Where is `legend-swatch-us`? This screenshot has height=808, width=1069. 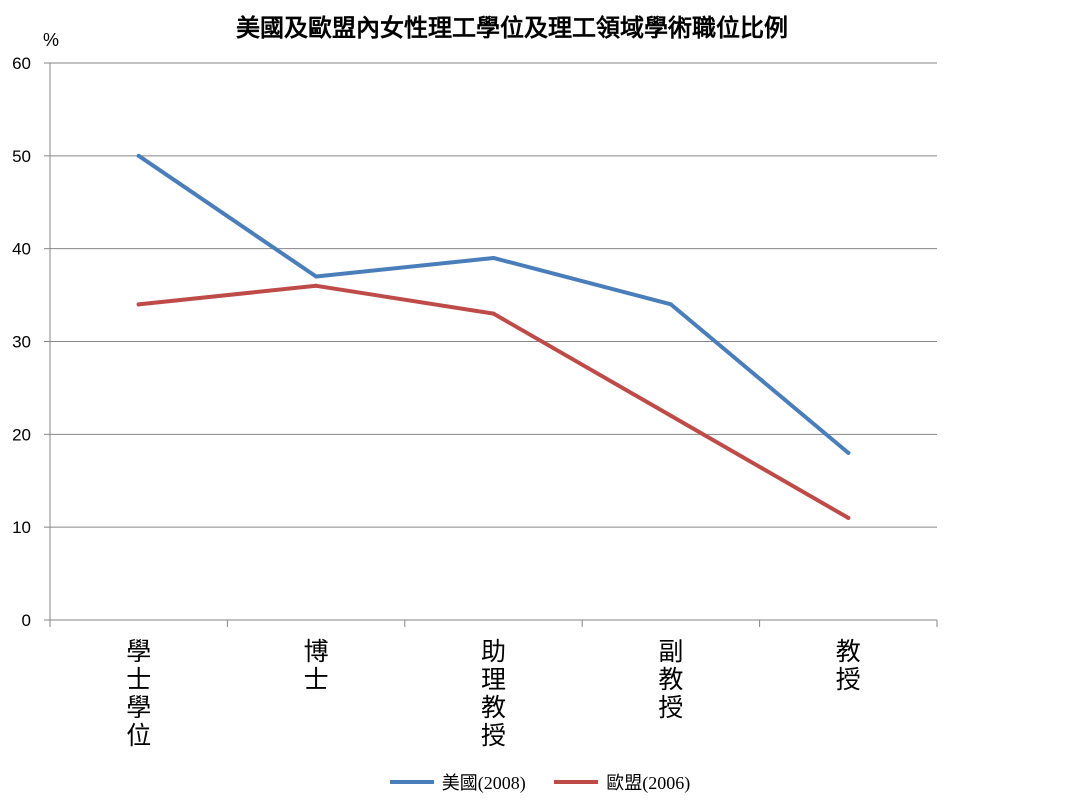
legend-swatch-us is located at coordinates (411, 782).